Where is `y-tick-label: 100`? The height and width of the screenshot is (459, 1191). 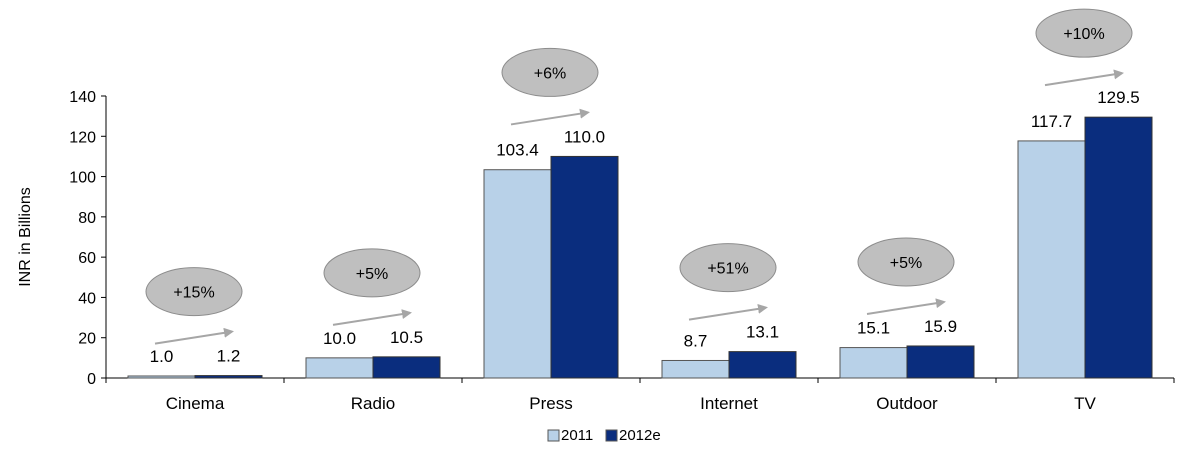
y-tick-label: 100 is located at coordinates (82, 178).